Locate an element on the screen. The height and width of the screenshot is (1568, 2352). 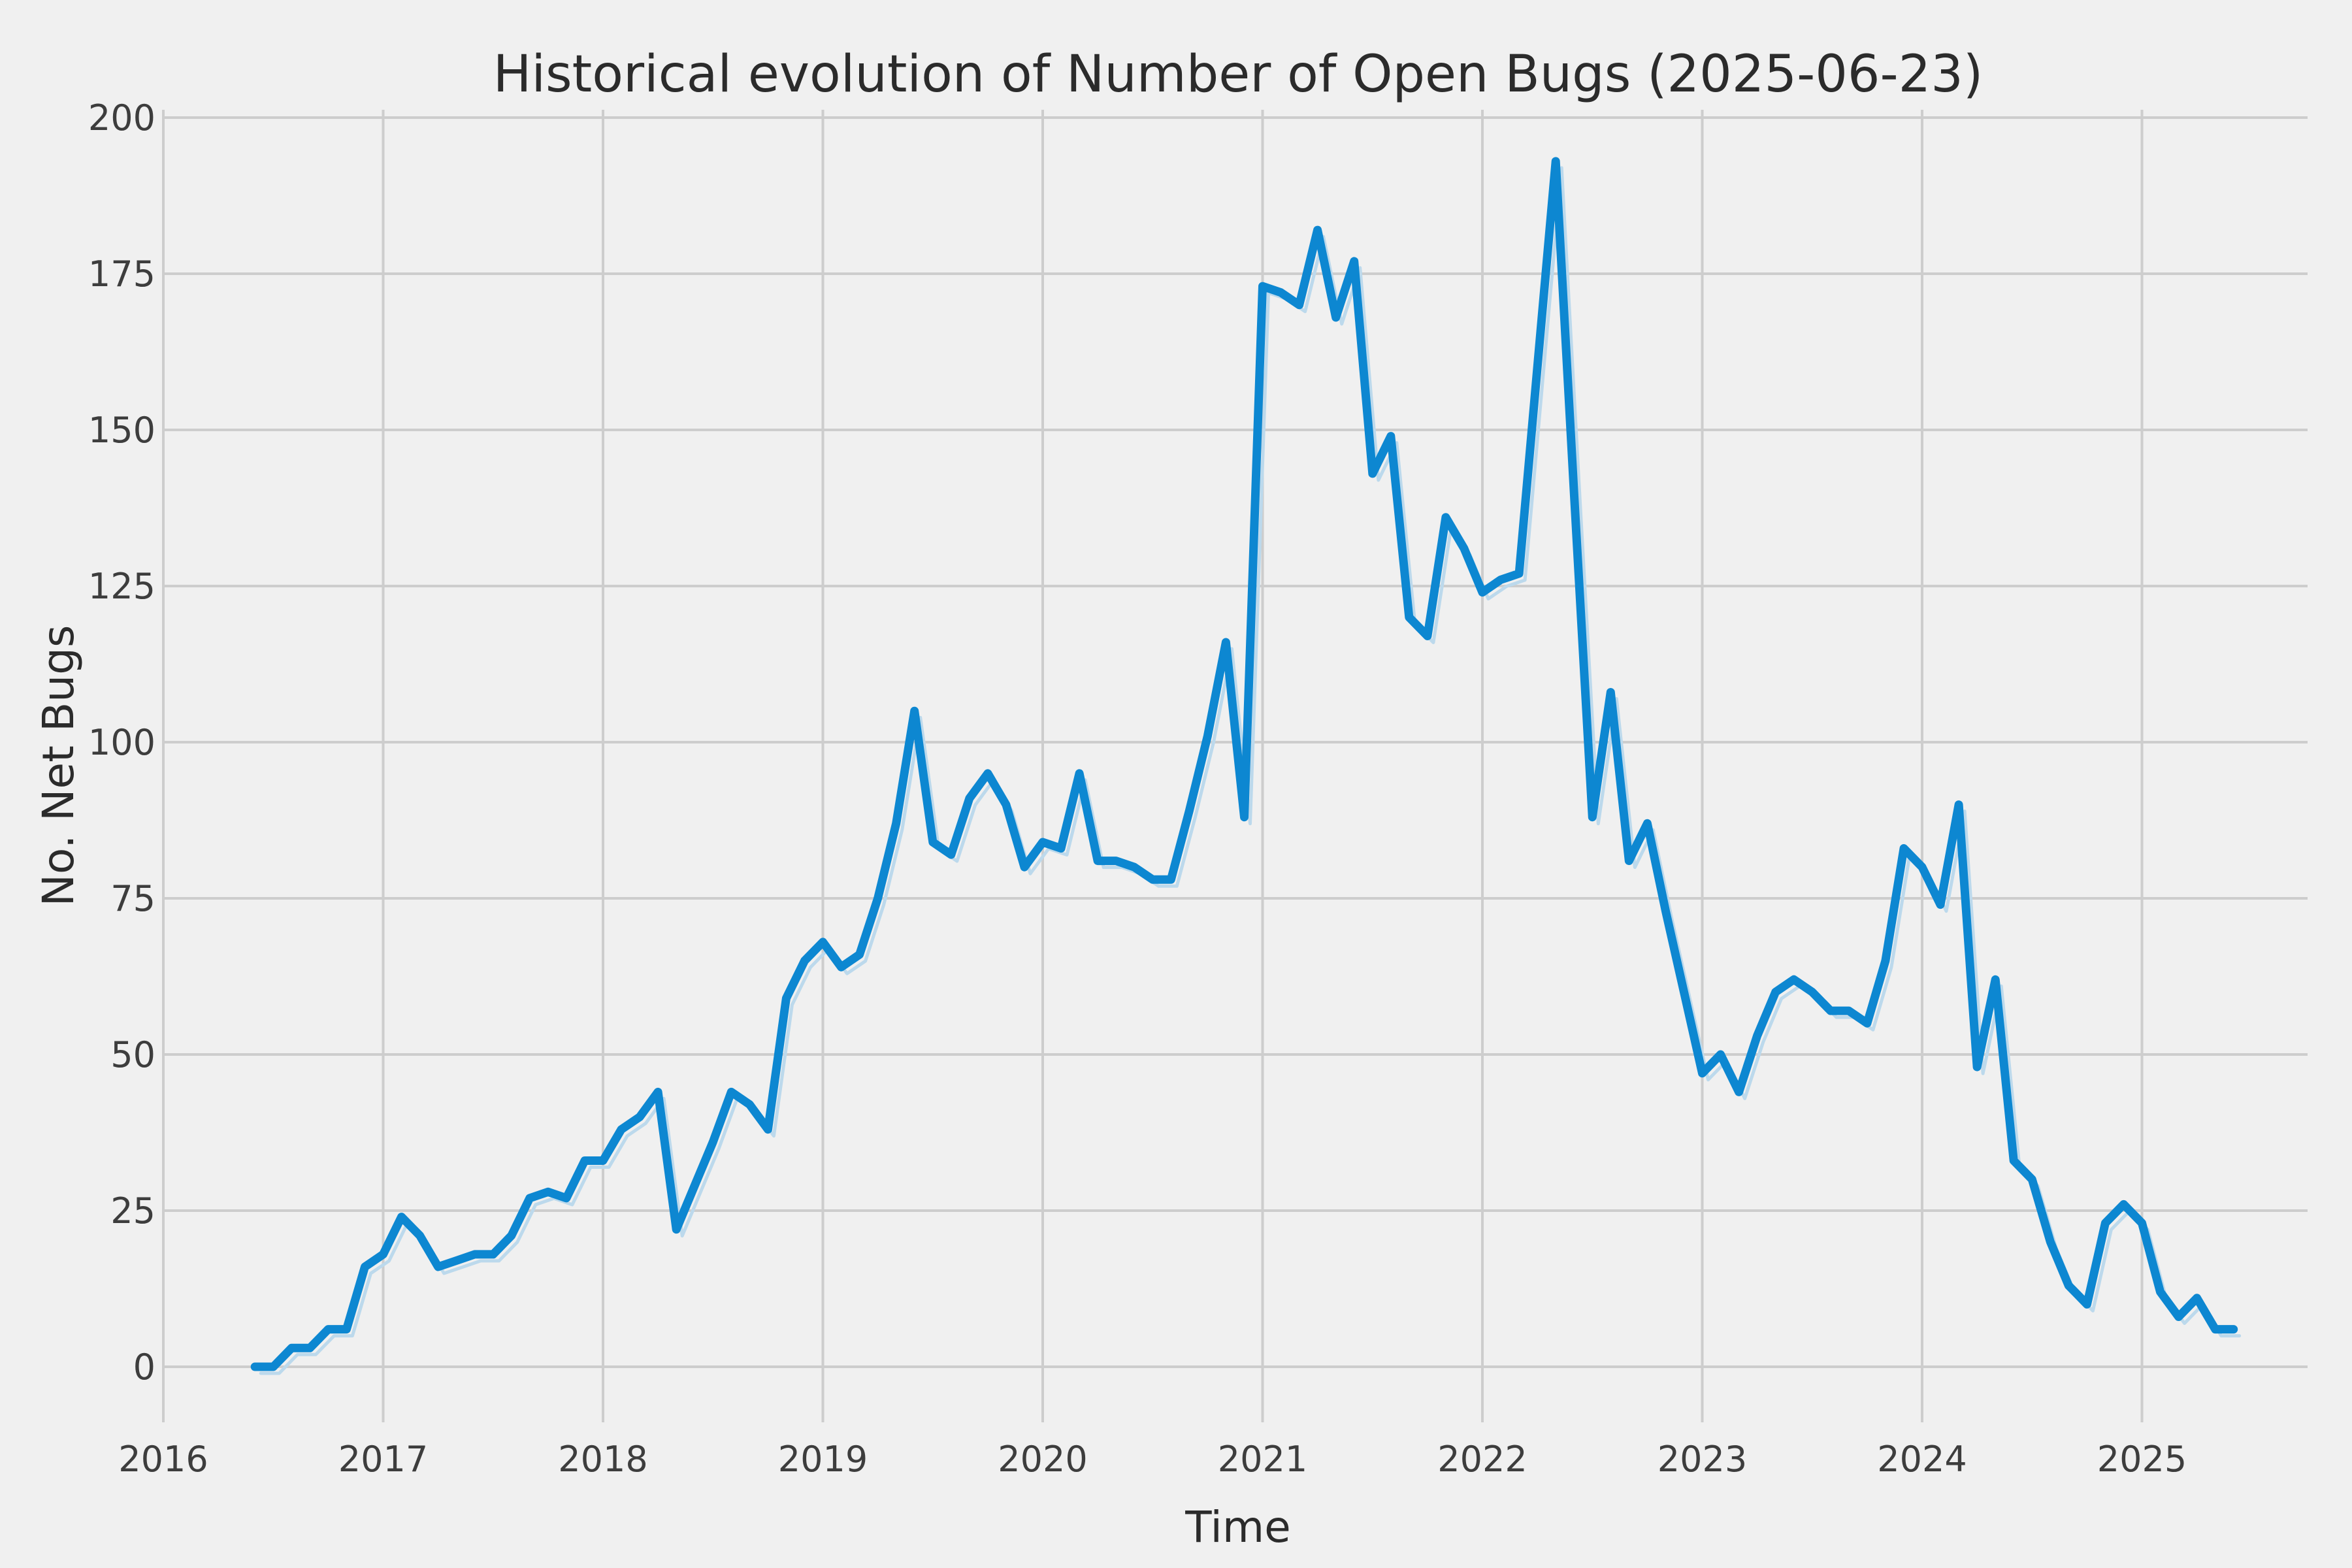
x-tick-label: 2017 is located at coordinates (383, 1459).